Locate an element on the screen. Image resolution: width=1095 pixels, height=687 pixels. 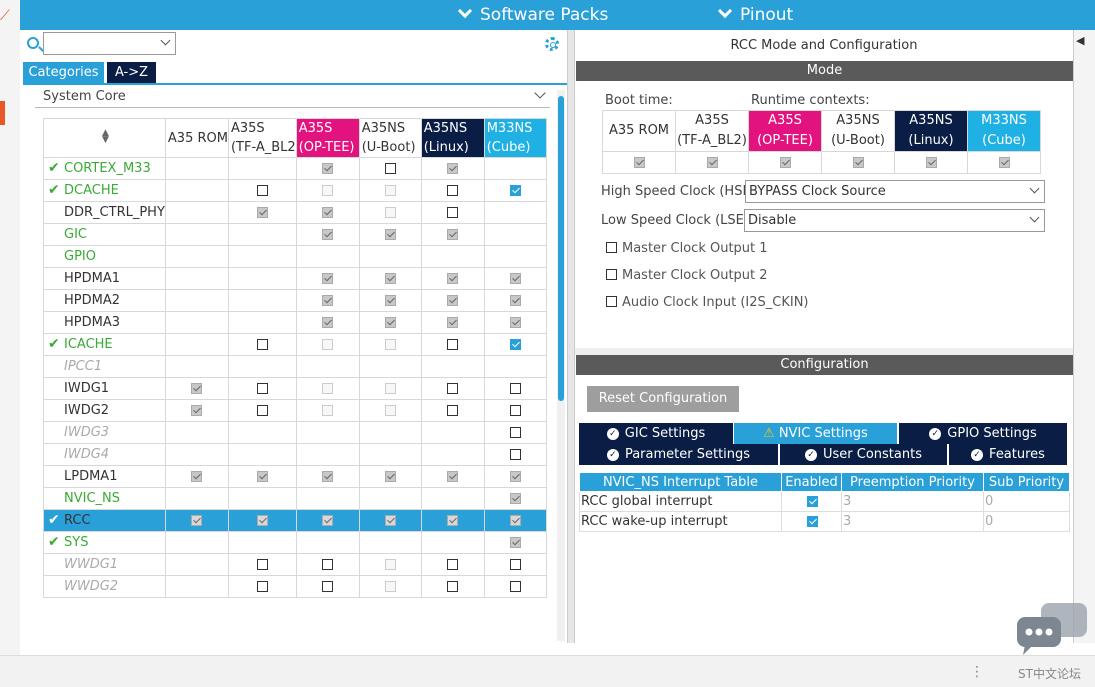
chevron-left-icon: ◀ is located at coordinates (1080, 40).